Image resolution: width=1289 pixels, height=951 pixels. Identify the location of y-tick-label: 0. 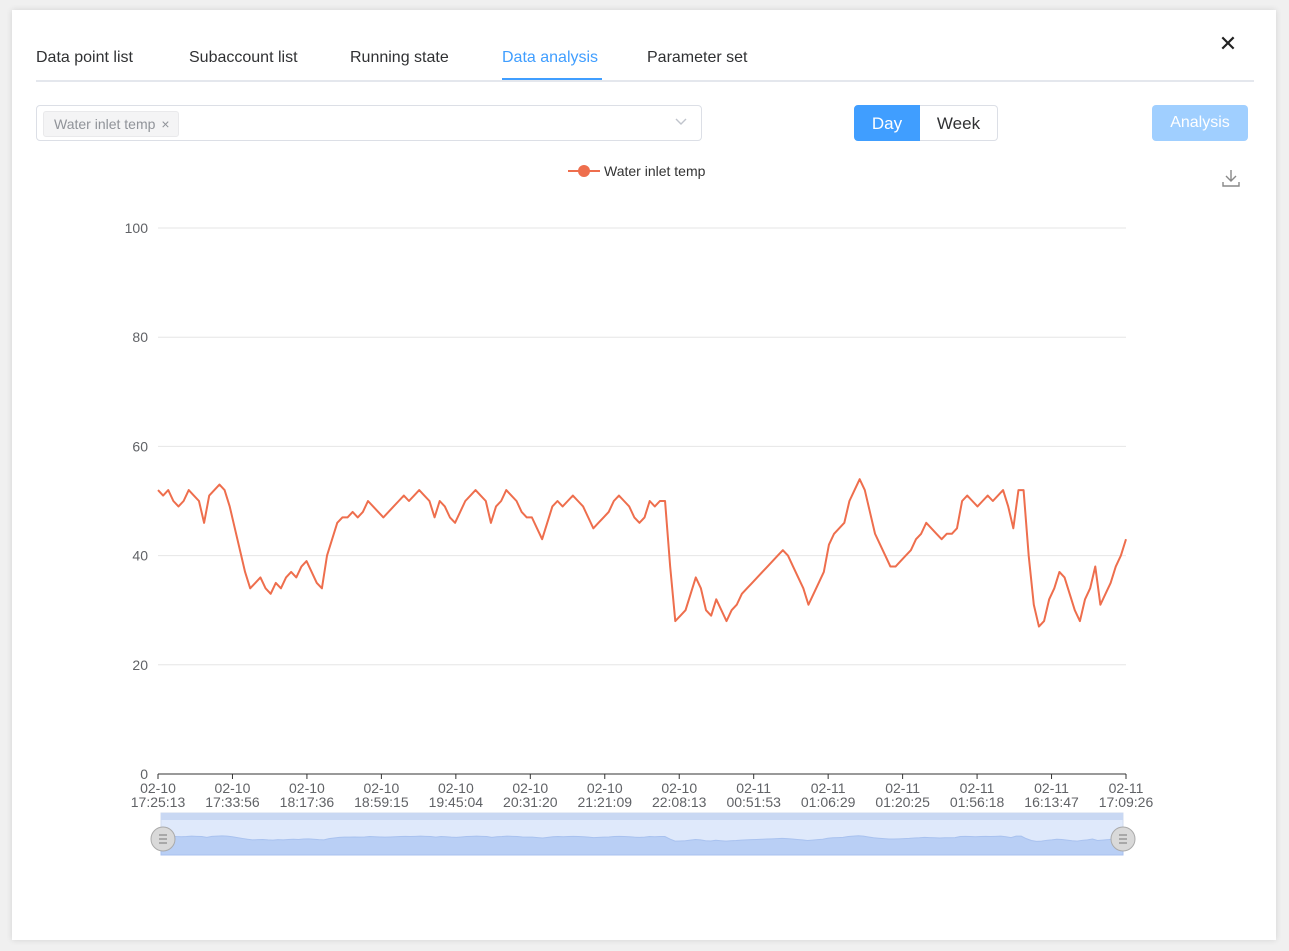
(144, 774).